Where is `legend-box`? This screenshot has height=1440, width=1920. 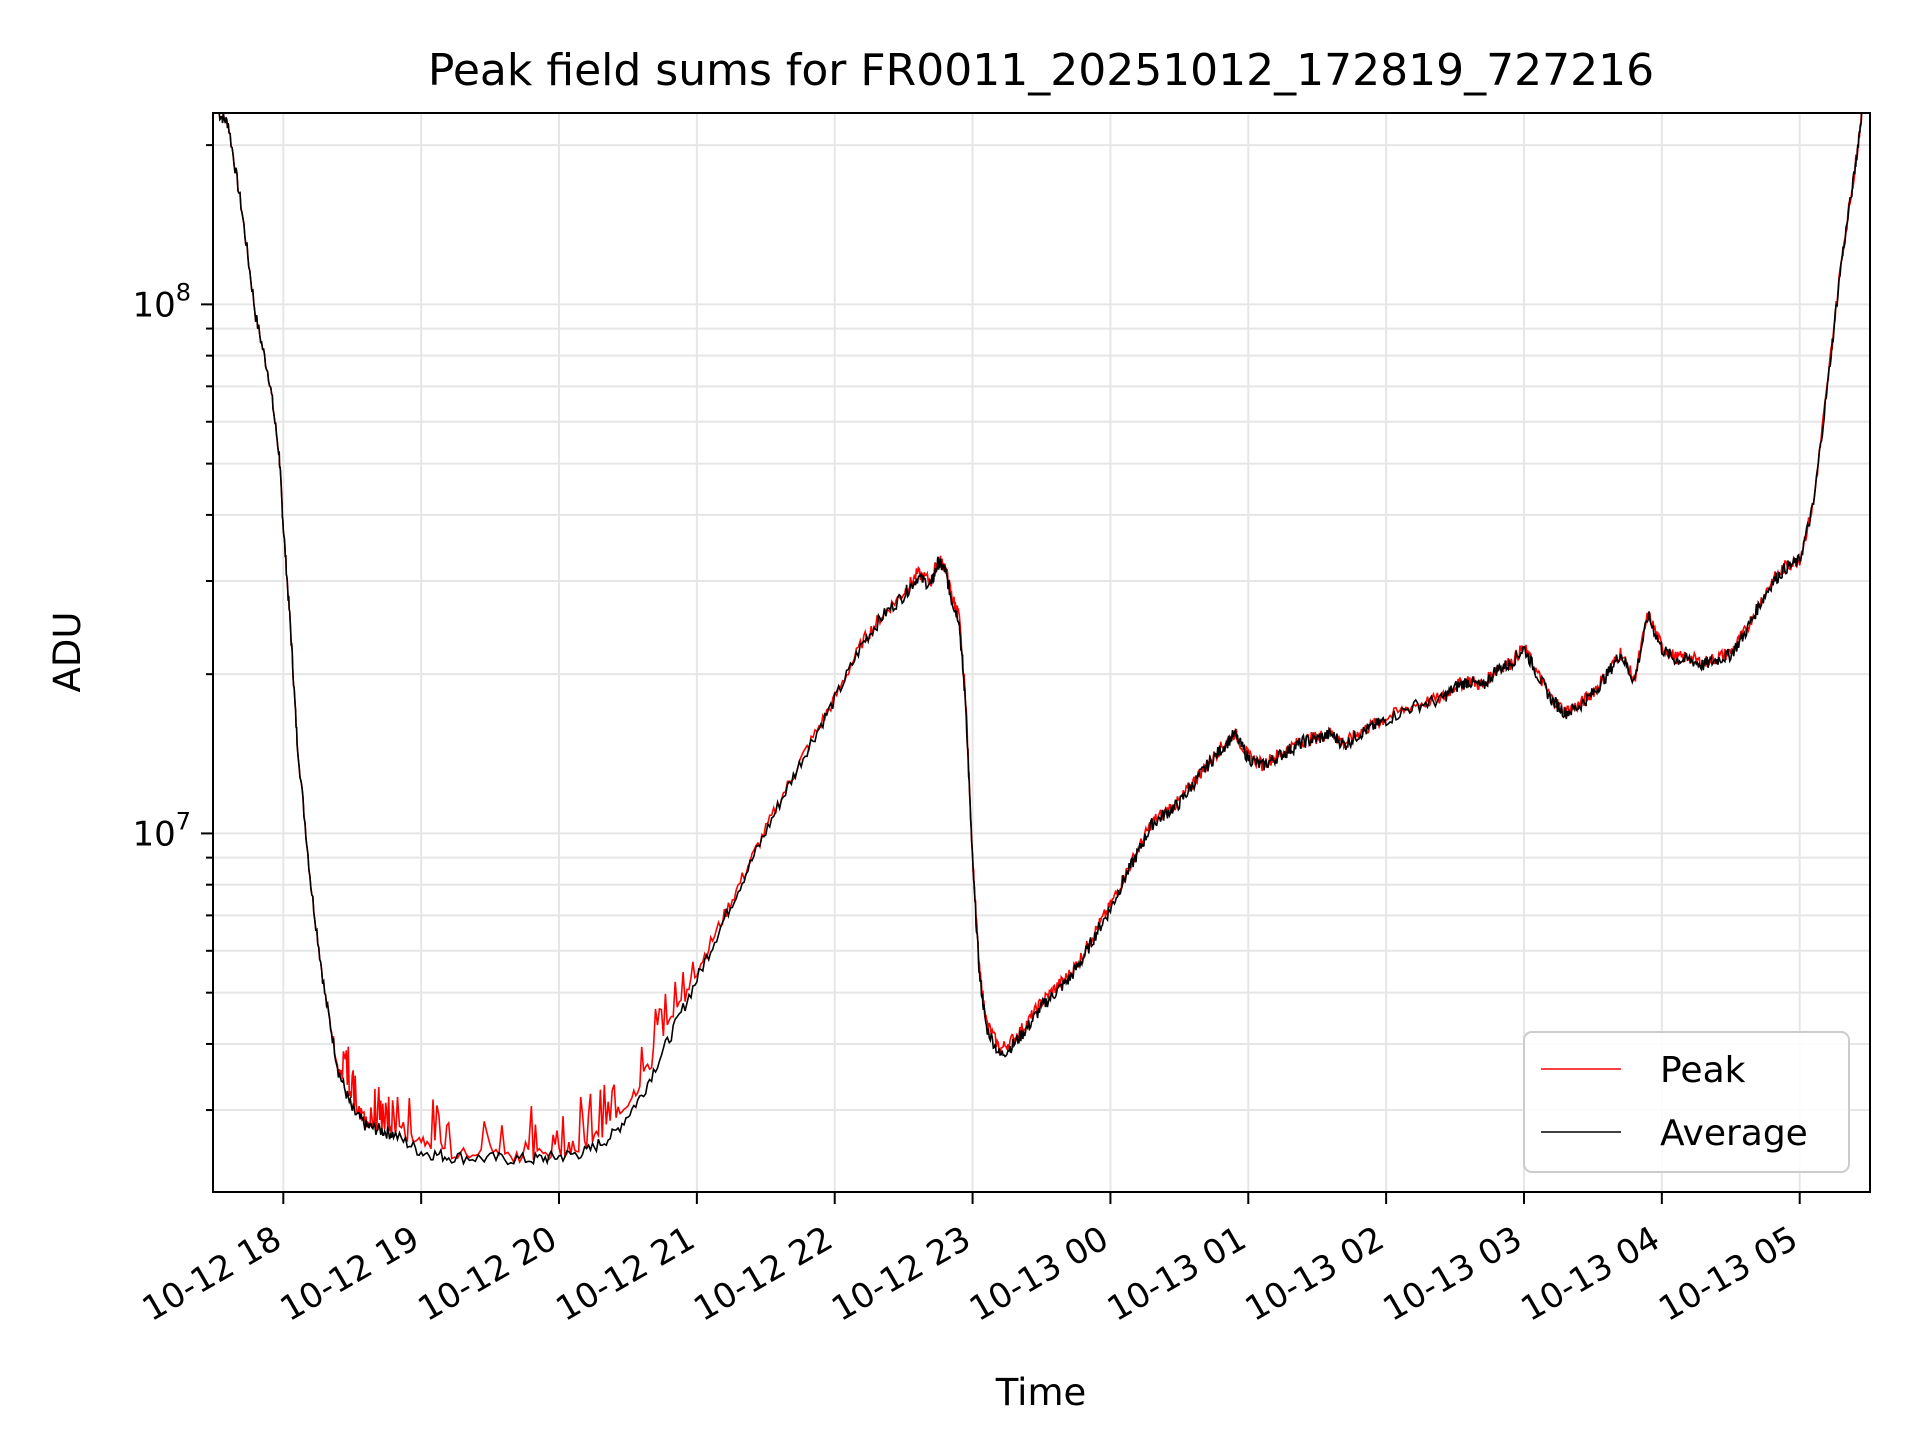
legend-box is located at coordinates (1686, 1102).